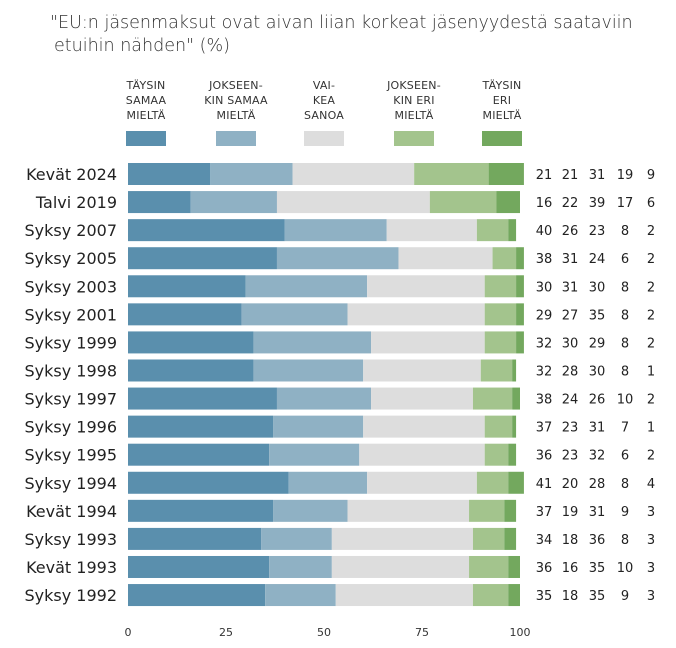  What do you see at coordinates (544, 540) in the screenshot?
I see `value-label: 34` at bounding box center [544, 540].